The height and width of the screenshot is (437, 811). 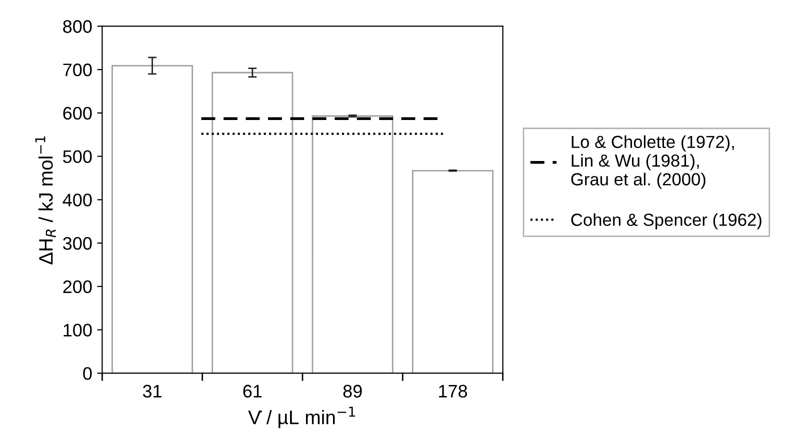 What do you see at coordinates (652, 162) in the screenshot?
I see `legend-label: Lo & Cholette (1972), Lin & Wu (1981), Grau et al. (2000)` at bounding box center [652, 162].